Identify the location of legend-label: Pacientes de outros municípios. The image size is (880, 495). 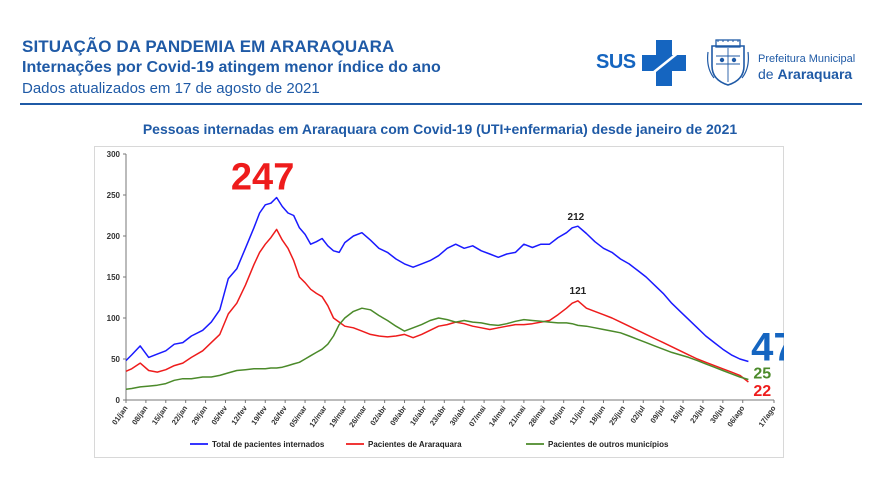
(608, 444).